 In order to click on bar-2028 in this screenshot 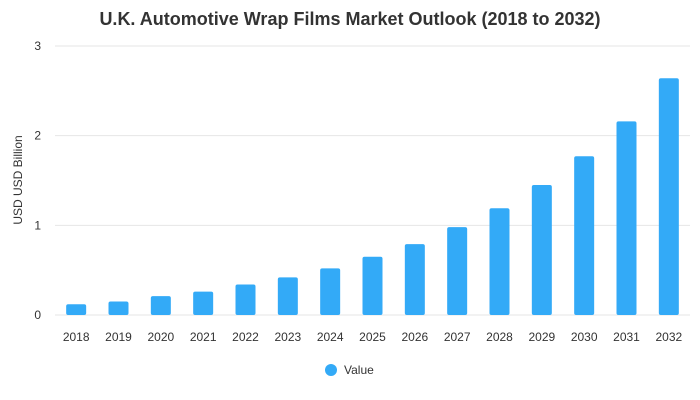, I will do `click(499, 261)`.